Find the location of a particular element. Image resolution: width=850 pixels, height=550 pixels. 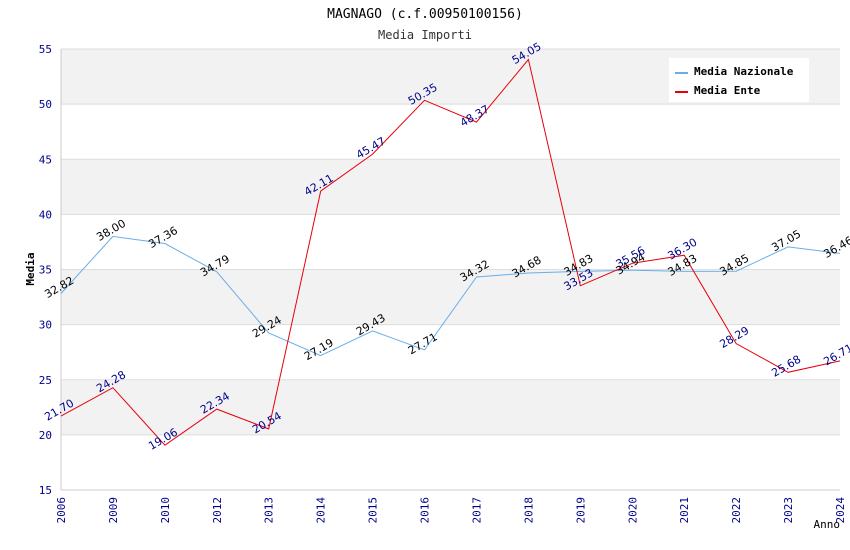

x-tick-label: 2012 is located at coordinates (217, 510).